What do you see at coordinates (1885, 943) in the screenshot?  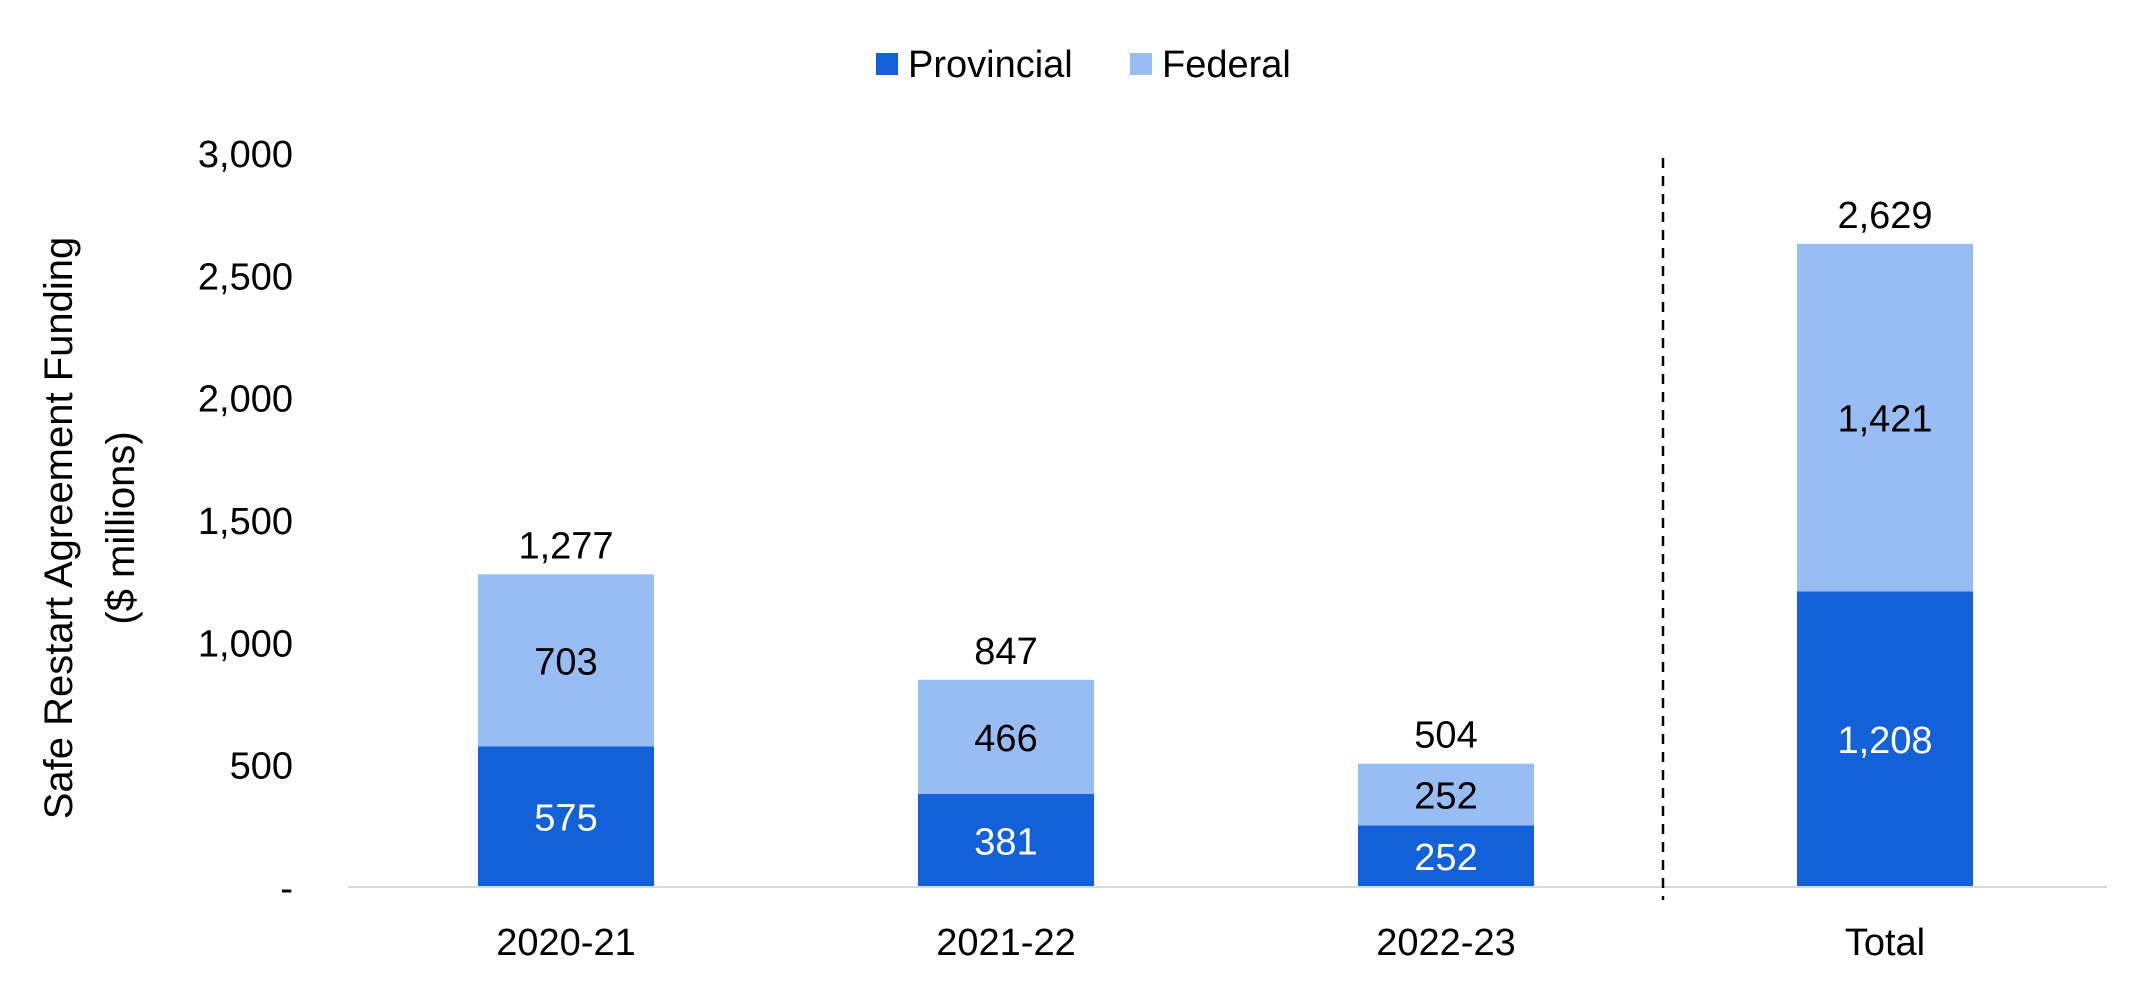 I see `x-tick-label: Total` at bounding box center [1885, 943].